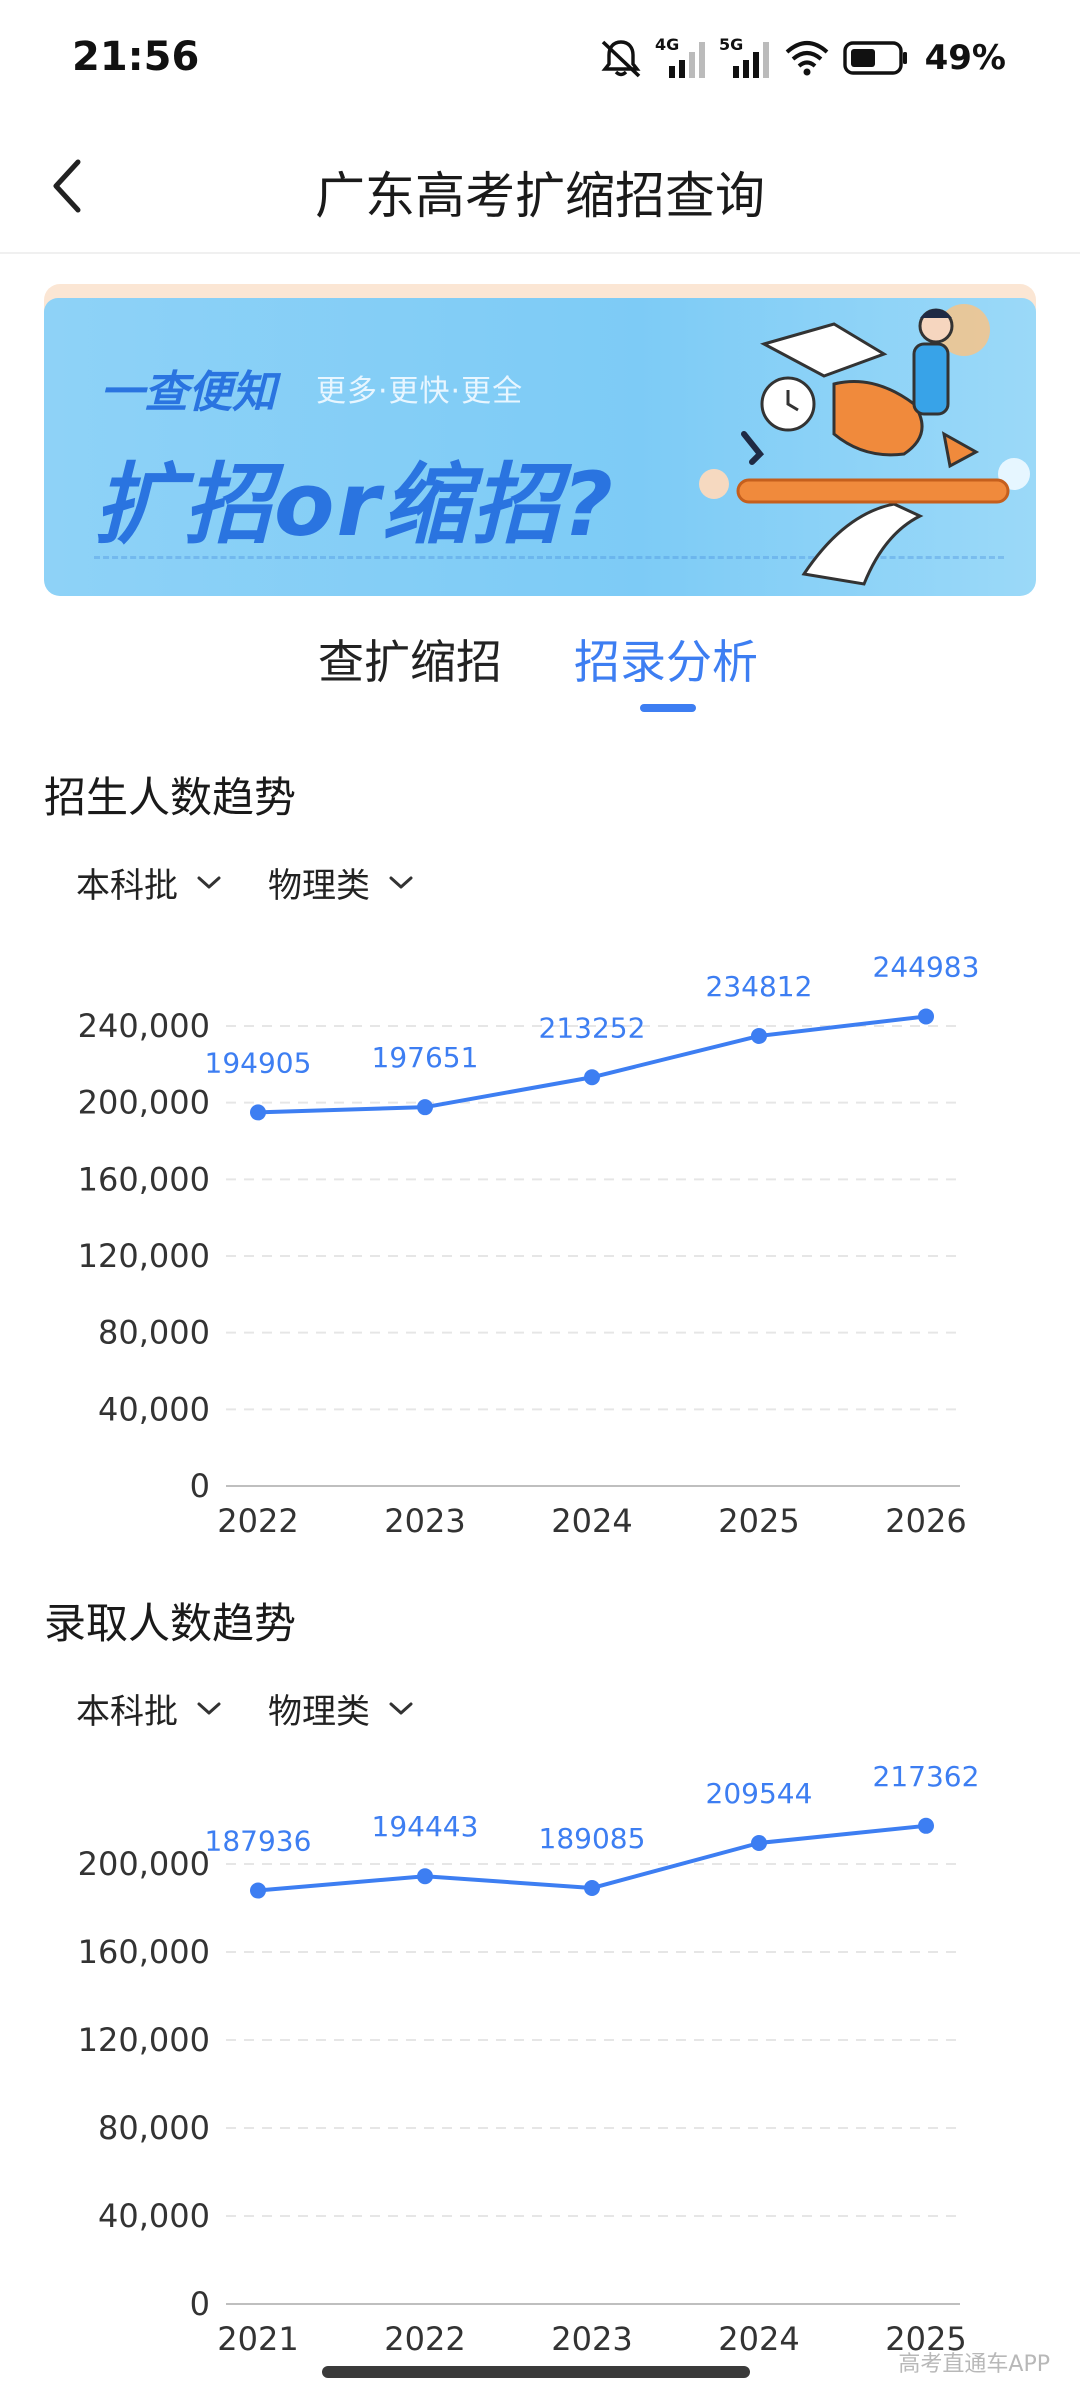 The height and width of the screenshot is (2400, 1080). I want to click on mute-icon, so click(621, 58).